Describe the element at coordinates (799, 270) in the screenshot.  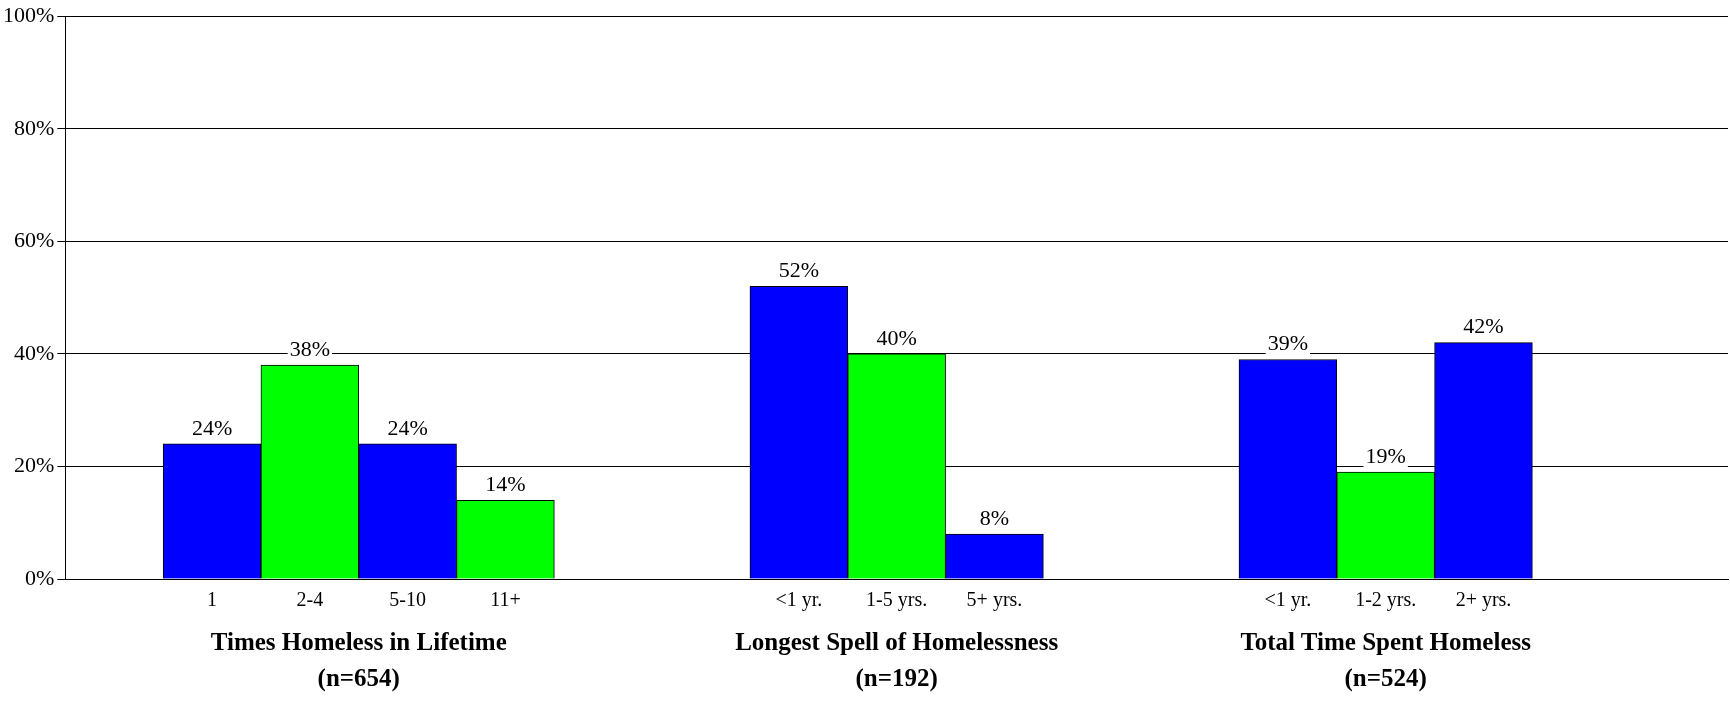
I see `data-label: 52%` at that location.